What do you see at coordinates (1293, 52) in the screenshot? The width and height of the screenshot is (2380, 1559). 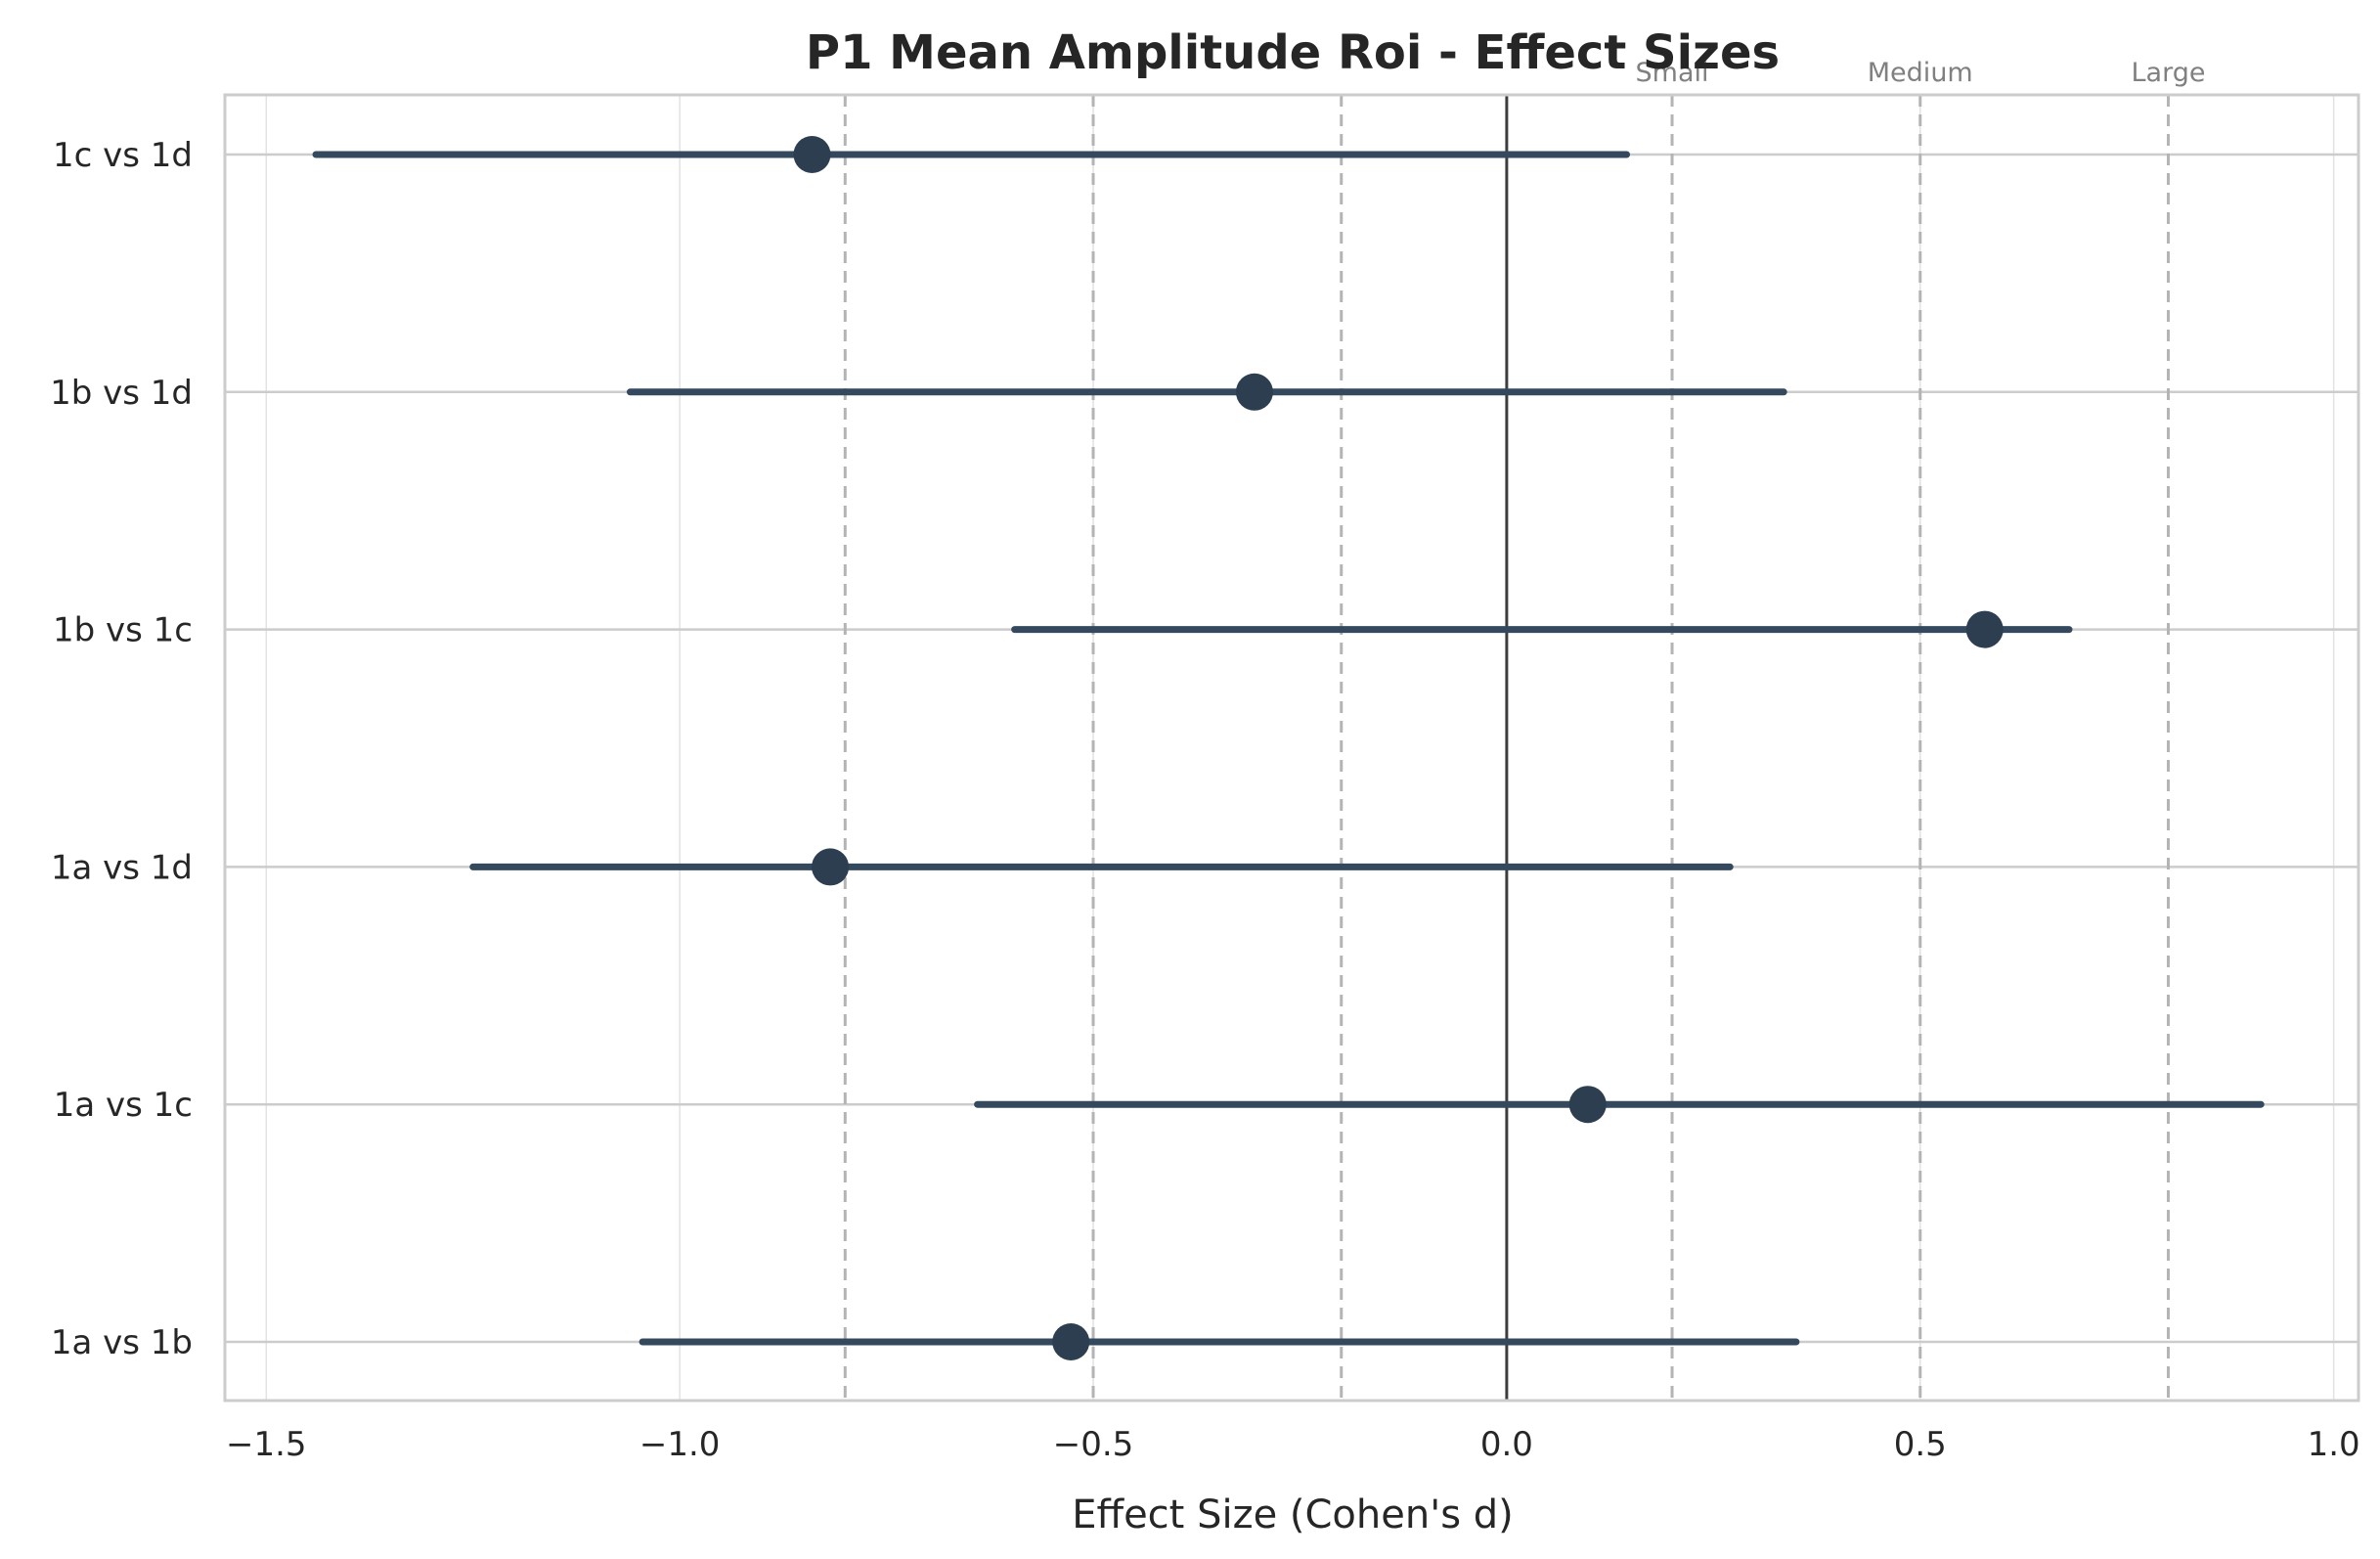 I see `chart-title: P1 Mean Amplitude Roi - Effect Sizes` at bounding box center [1293, 52].